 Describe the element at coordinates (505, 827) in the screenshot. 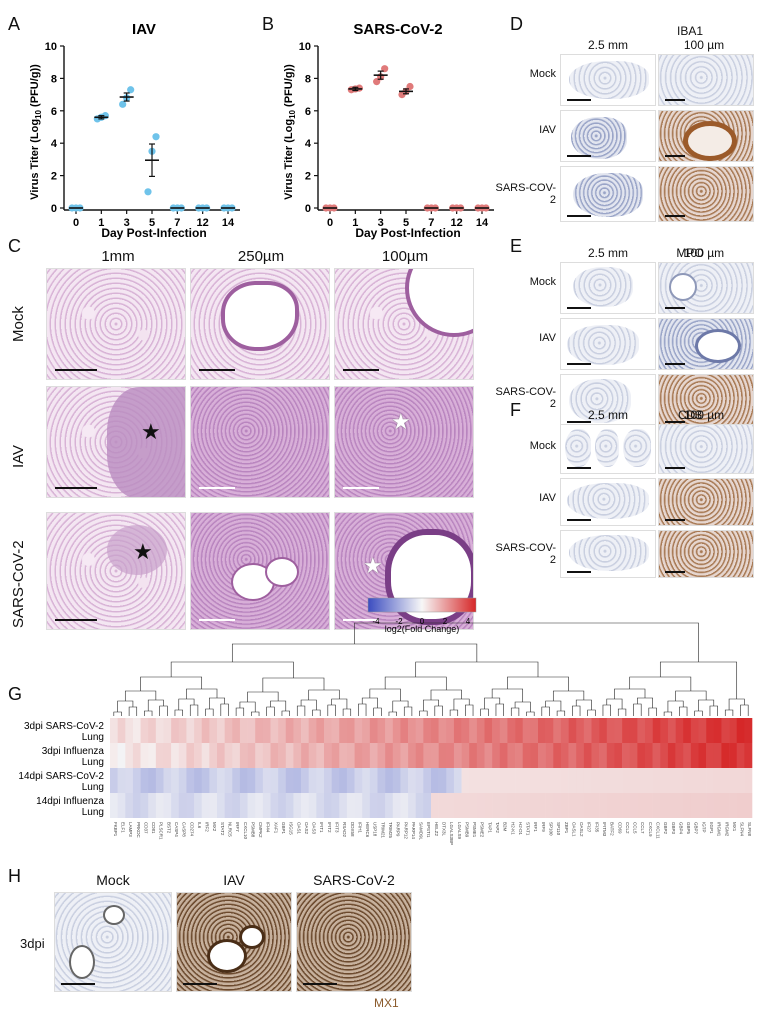

I see `gene-label: B2M` at that location.